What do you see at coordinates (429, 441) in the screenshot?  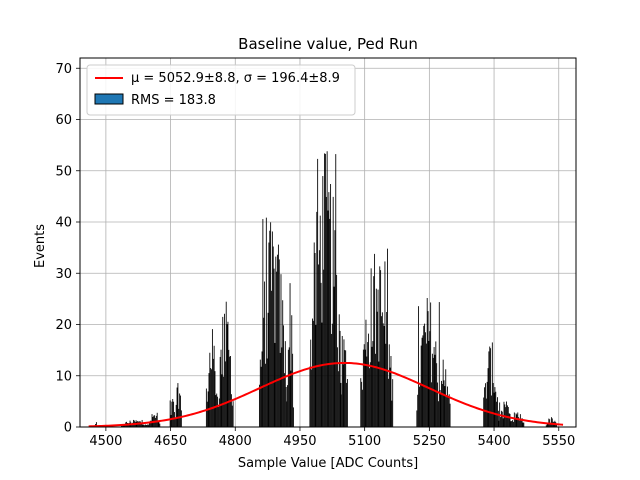 I see `x-tick-label: 5250` at bounding box center [429, 441].